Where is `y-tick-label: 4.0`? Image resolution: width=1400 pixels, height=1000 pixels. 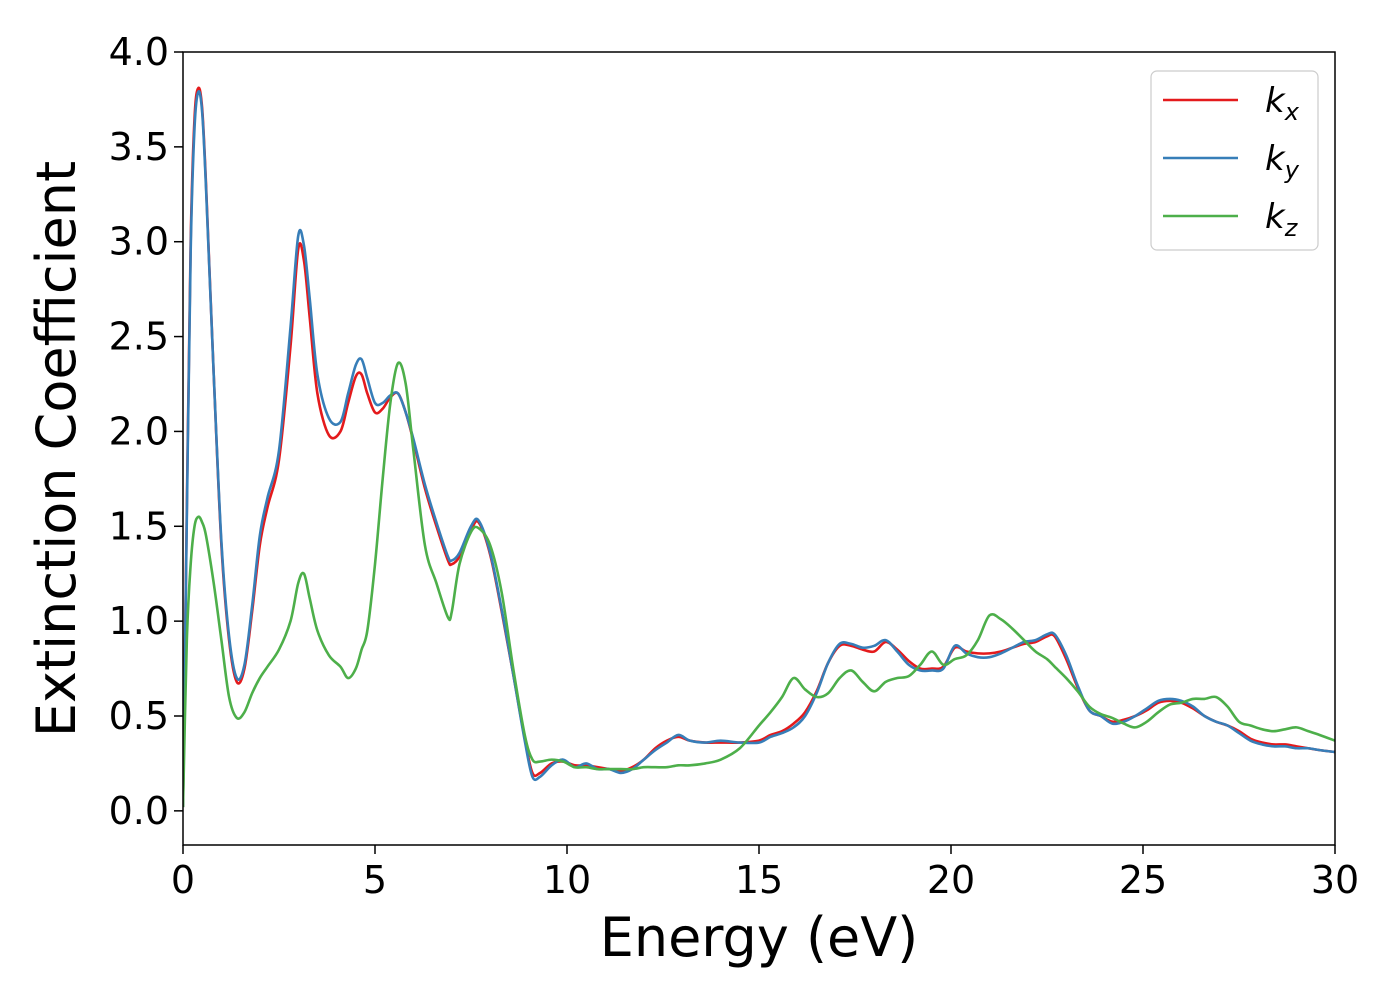 y-tick-label: 4.0 is located at coordinates (139, 52).